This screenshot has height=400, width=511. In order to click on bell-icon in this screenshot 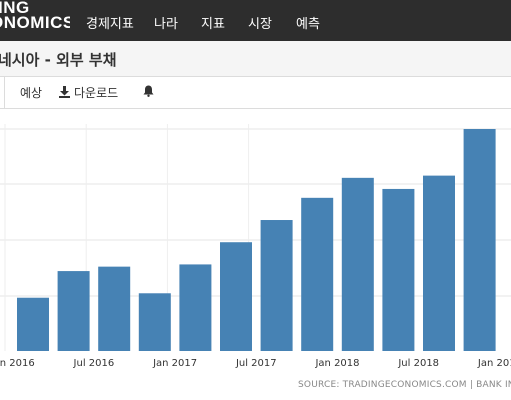, I will do `click(148, 91)`.